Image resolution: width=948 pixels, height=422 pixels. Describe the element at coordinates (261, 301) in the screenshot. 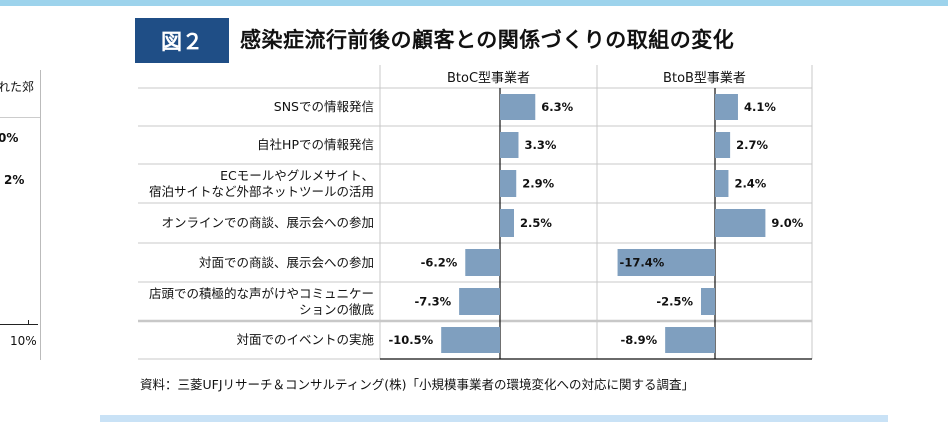

I see `category-label: 店頭での積極的な声がけやコミュニケー ションの徹底` at that location.